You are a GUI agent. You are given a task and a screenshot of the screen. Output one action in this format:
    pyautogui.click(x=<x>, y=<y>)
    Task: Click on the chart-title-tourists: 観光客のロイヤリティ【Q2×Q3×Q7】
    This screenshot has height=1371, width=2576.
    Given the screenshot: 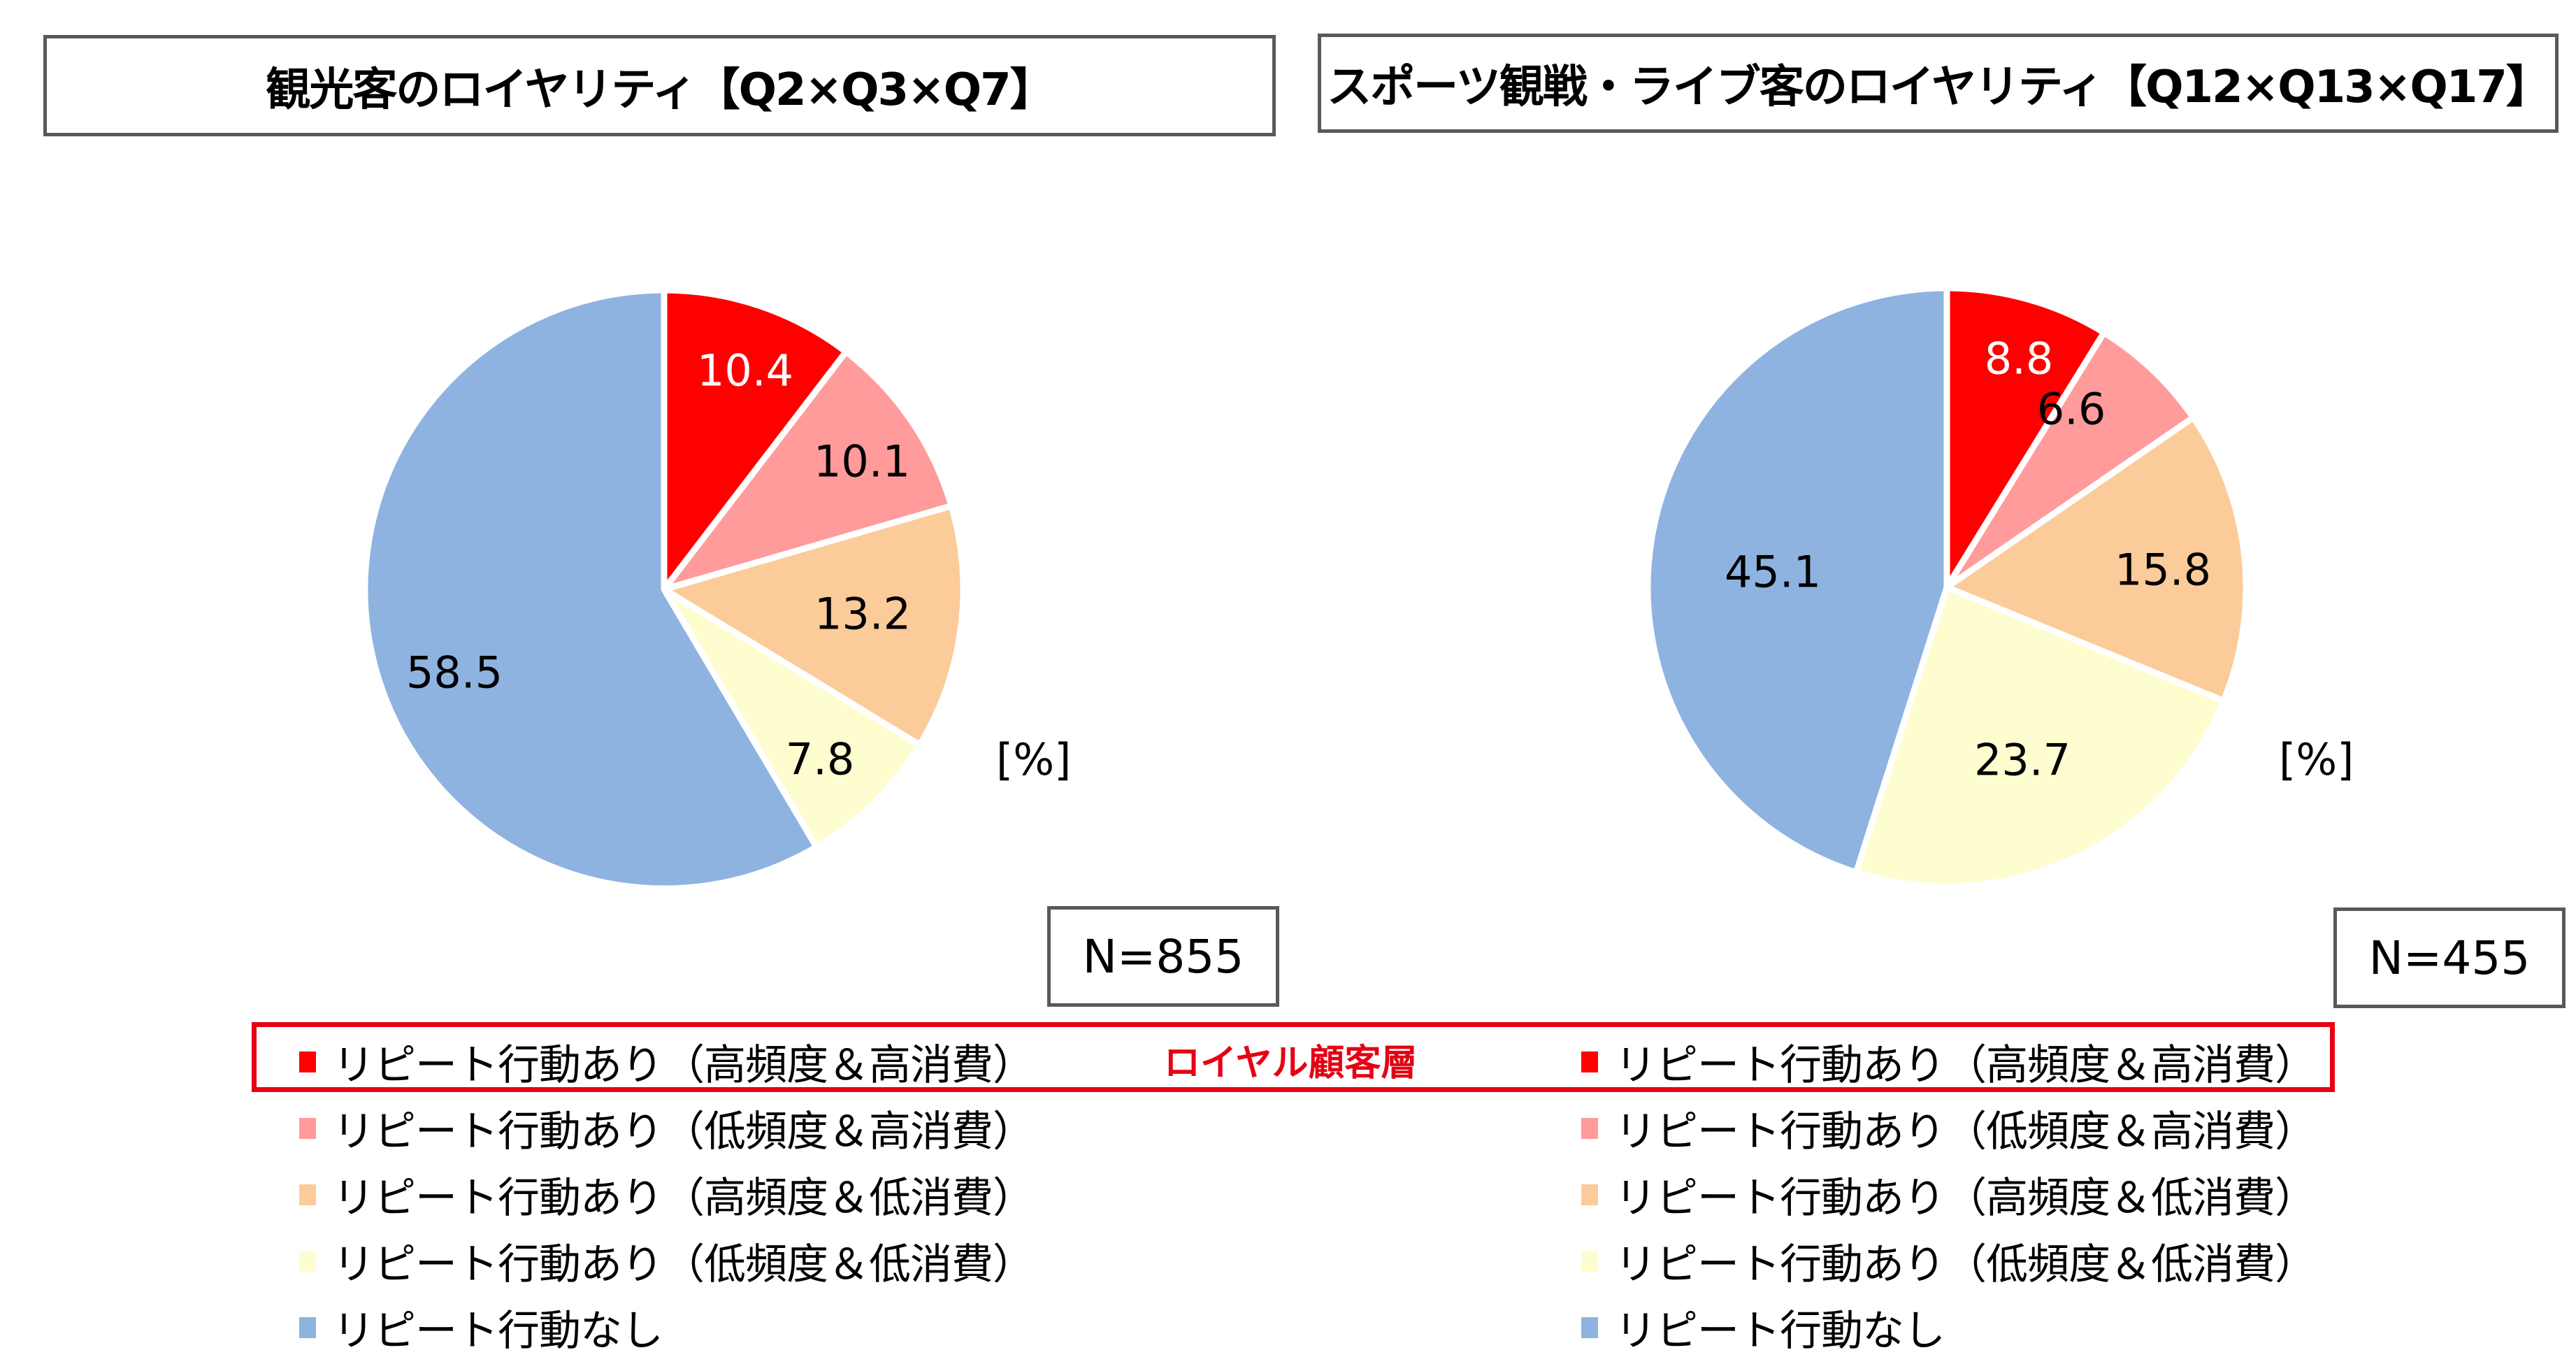 What is the action you would take?
    pyautogui.click(x=659, y=85)
    